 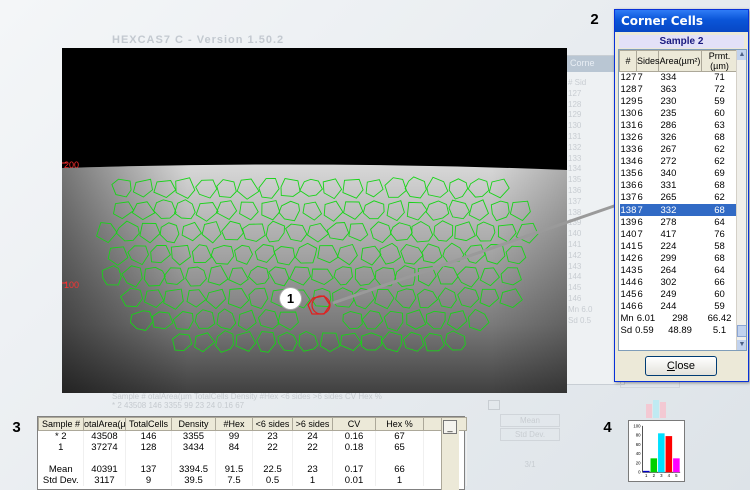 I want to click on cell-row: 128 7 363 72, so click(x=679, y=90).